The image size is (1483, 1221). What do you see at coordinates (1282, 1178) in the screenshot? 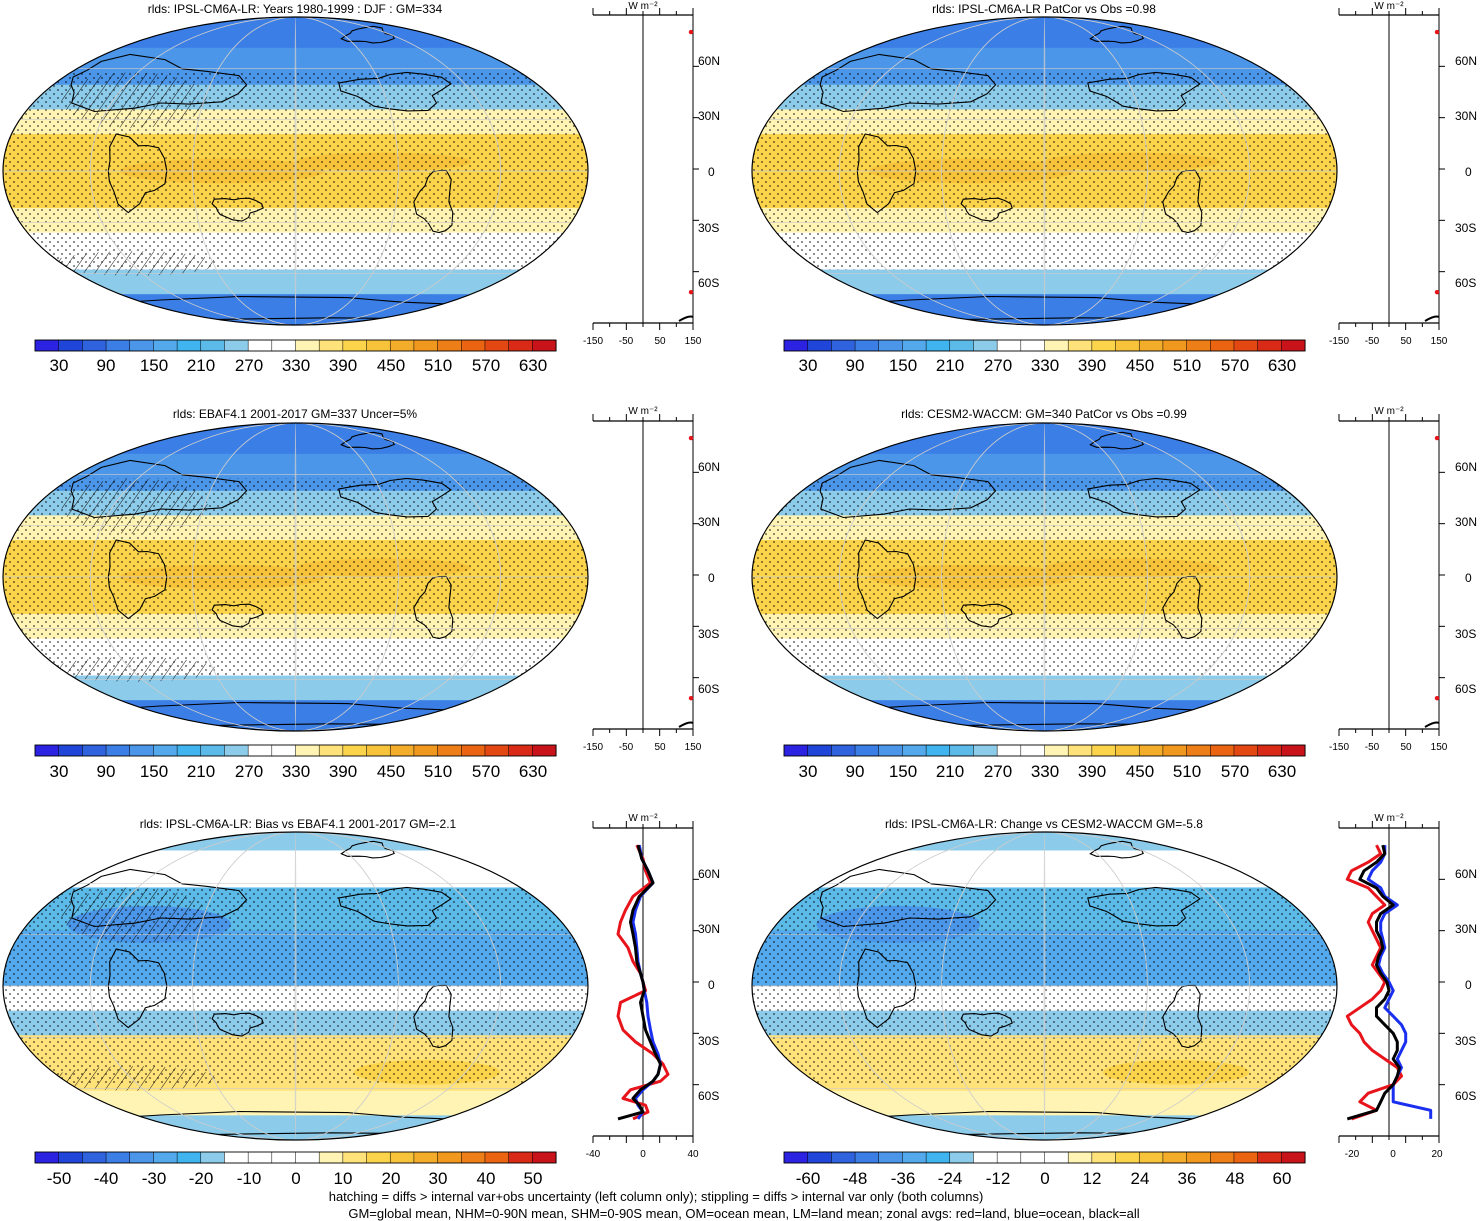
I see `colorbar-tick-label: 60` at bounding box center [1282, 1178].